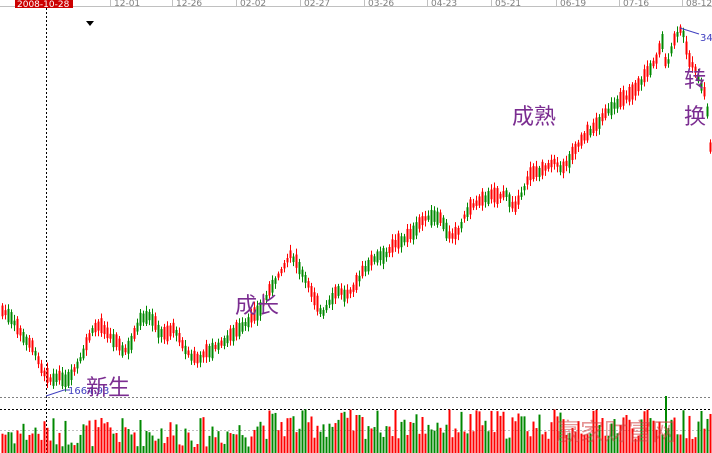 Image resolution: width=712 pixels, height=453 pixels. What do you see at coordinates (317, 4) in the screenshot?
I see `date-tick-label: 02-27` at bounding box center [317, 4].